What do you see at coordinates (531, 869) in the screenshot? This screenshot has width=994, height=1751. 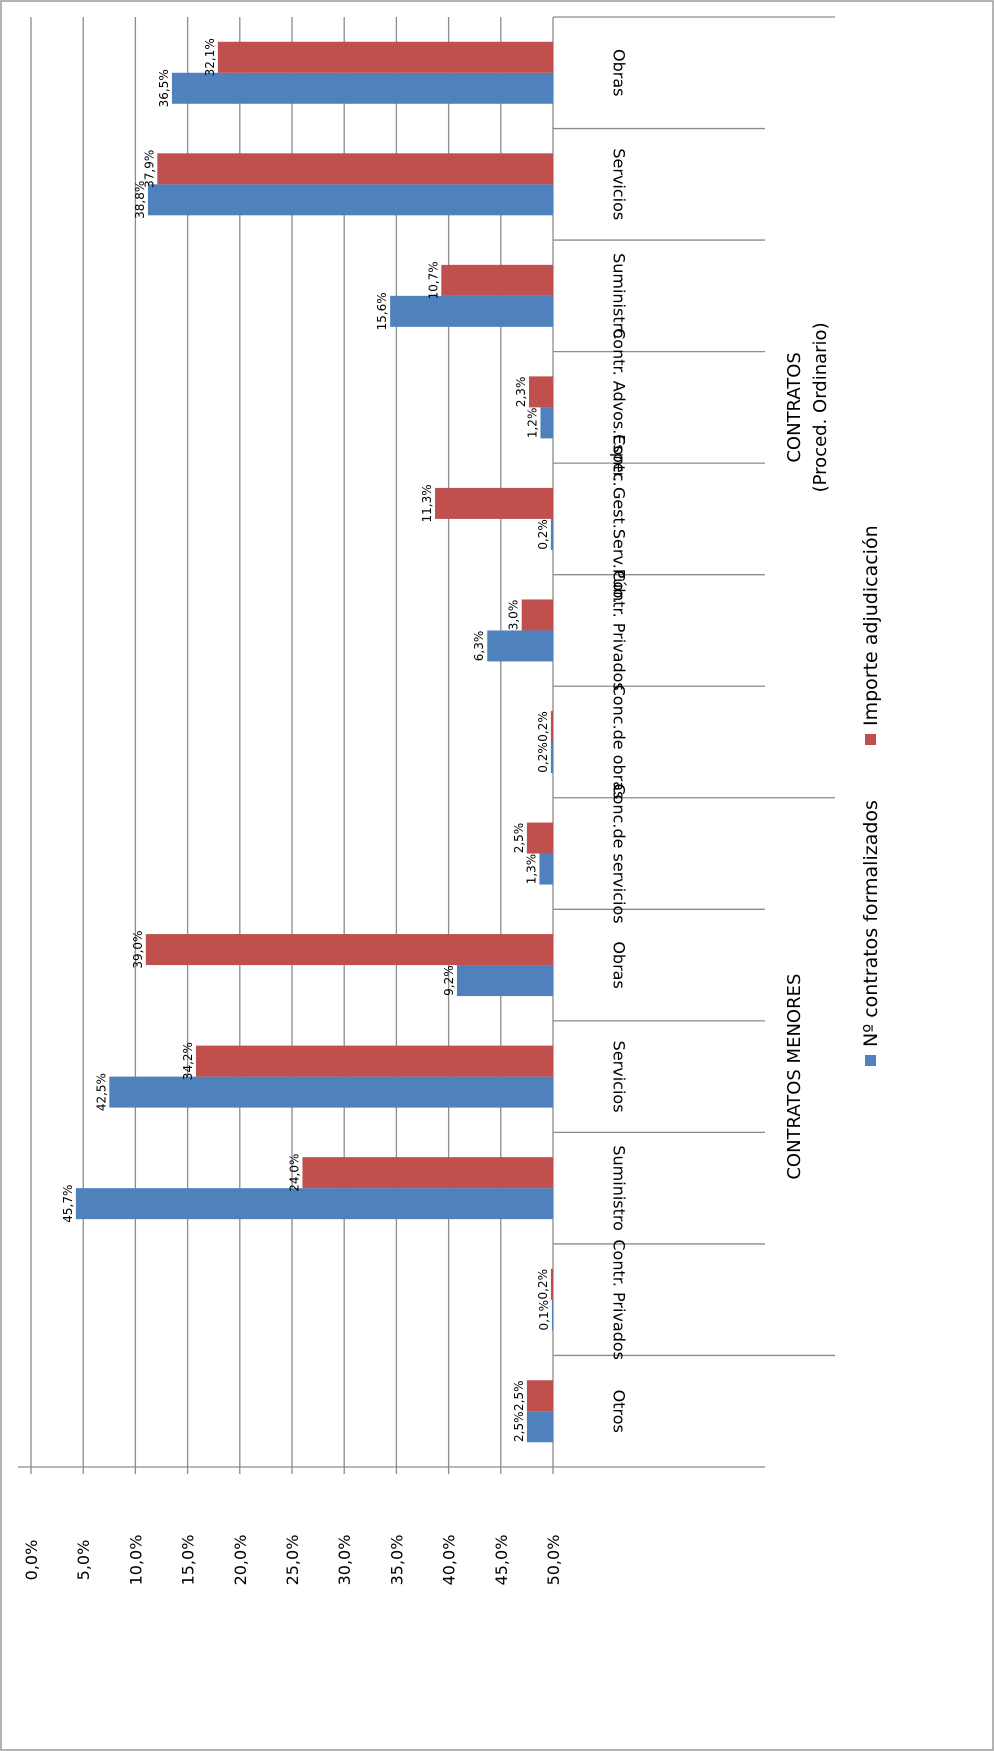 I see `data-label: 1,3%` at bounding box center [531, 869].